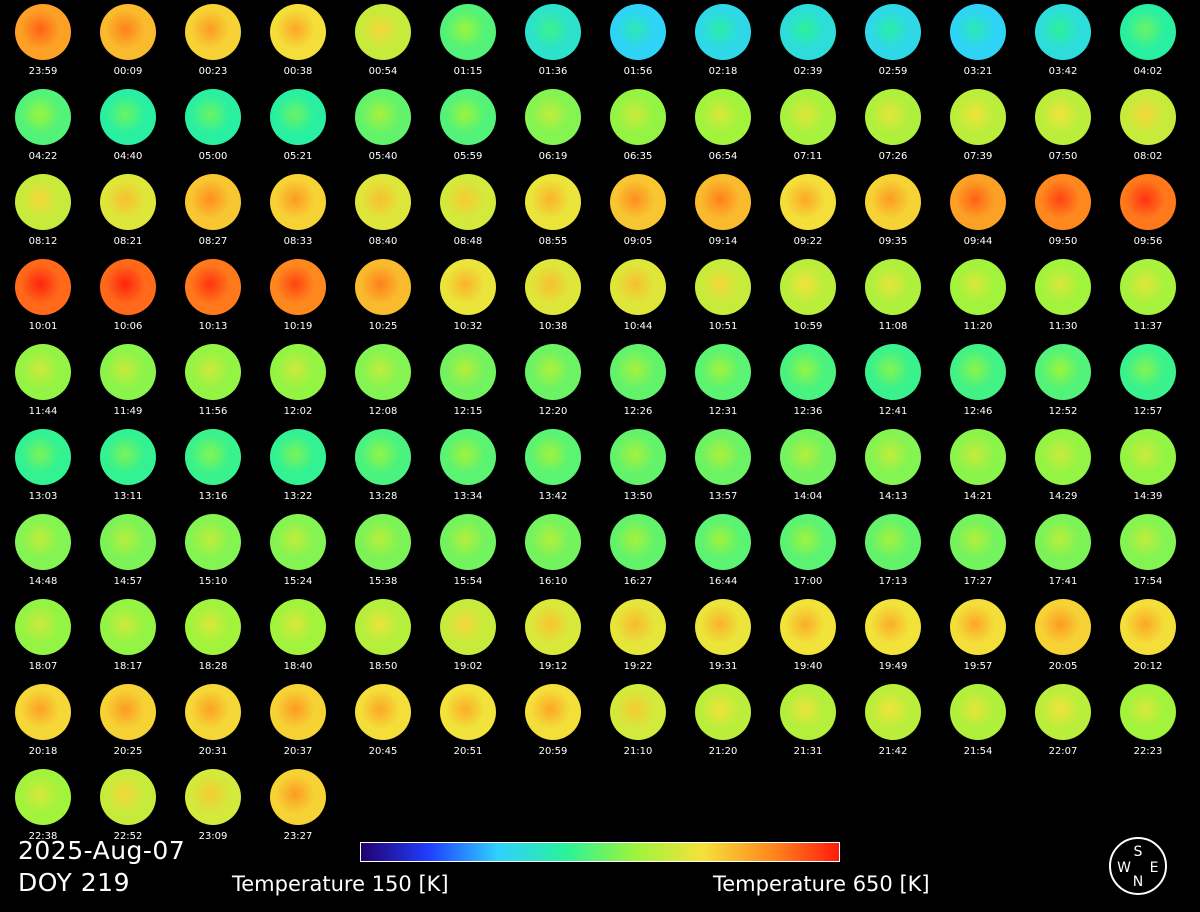 The image size is (1200, 912). I want to click on frame-time-label: 21:31, so click(808, 751).